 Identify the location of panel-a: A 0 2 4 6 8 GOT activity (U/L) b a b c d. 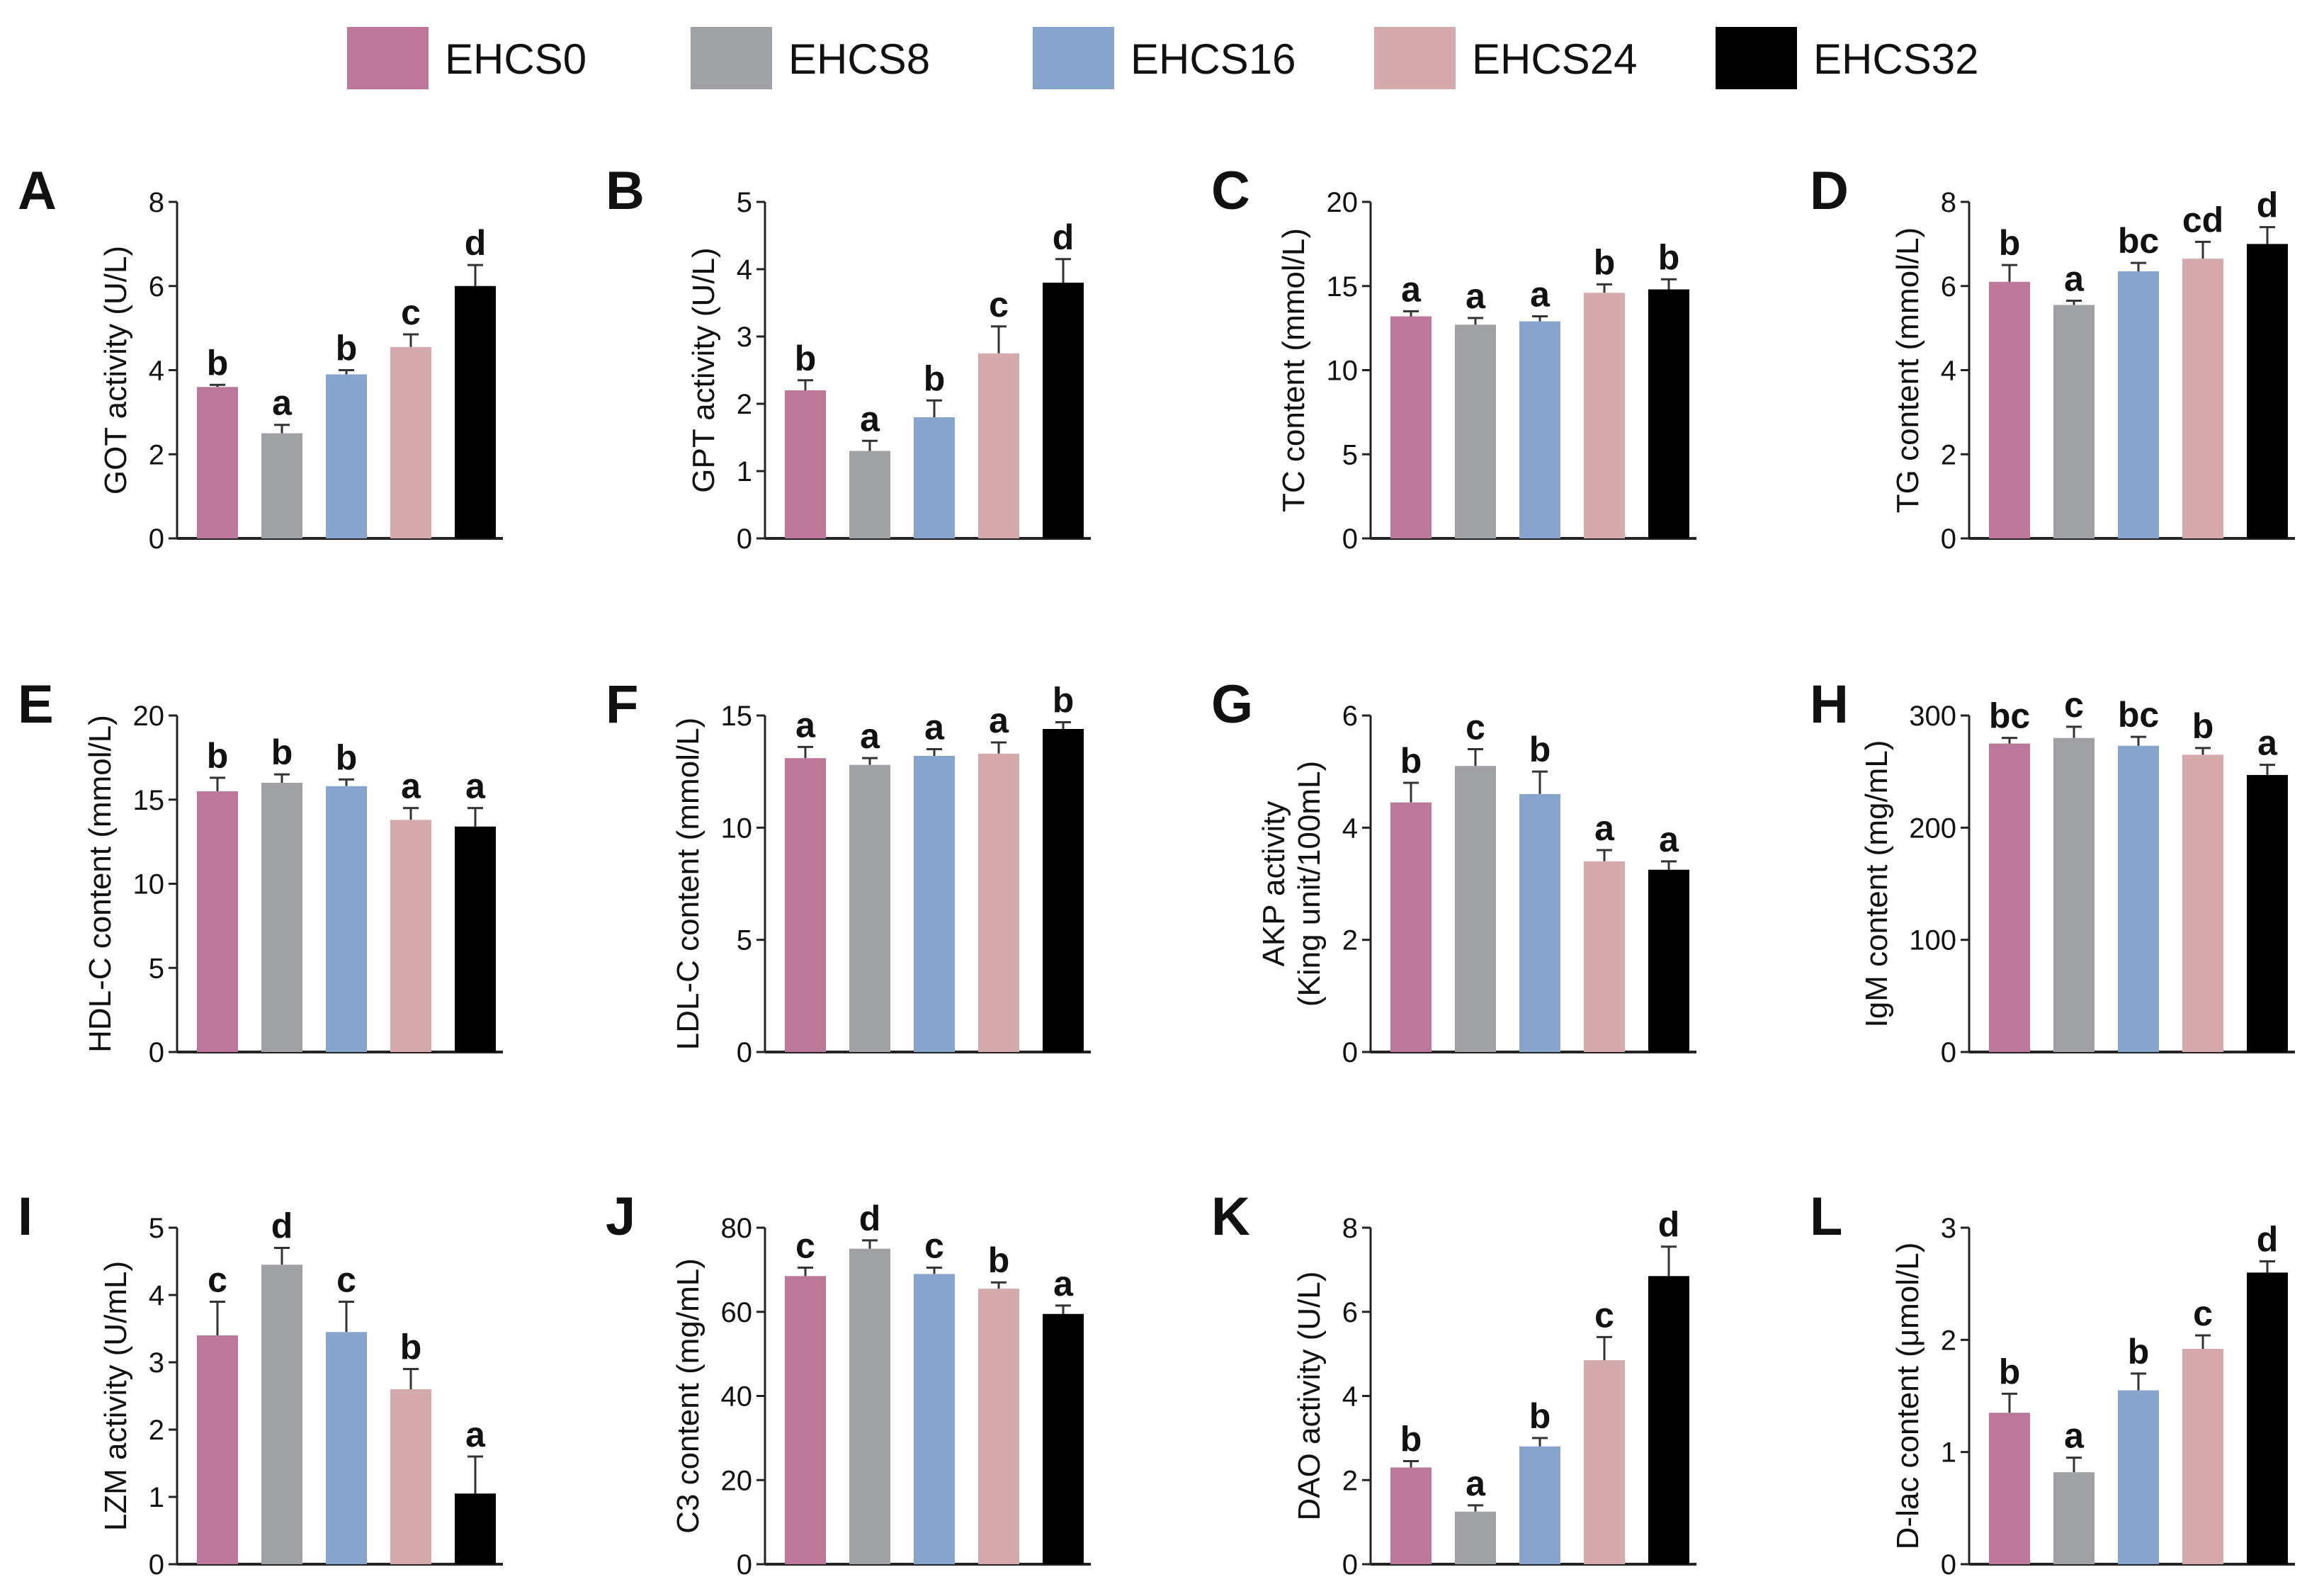
(260, 358).